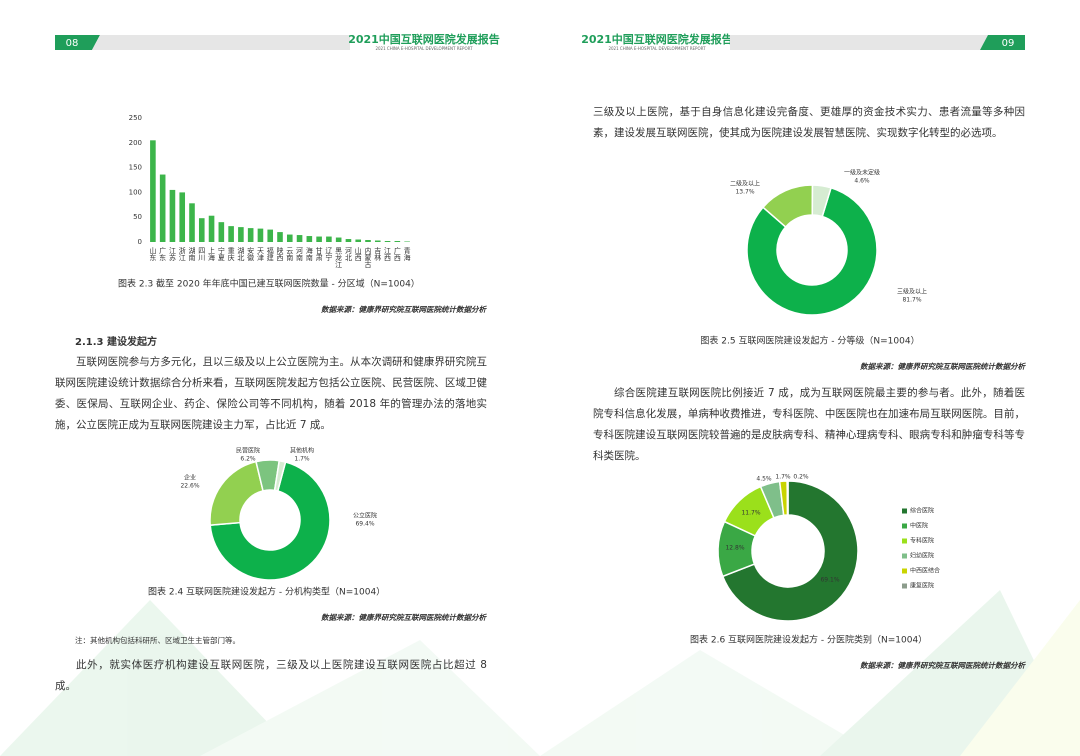 The width and height of the screenshot is (1080, 756). I want to click on x-tick-label: 湖南, so click(192, 253).